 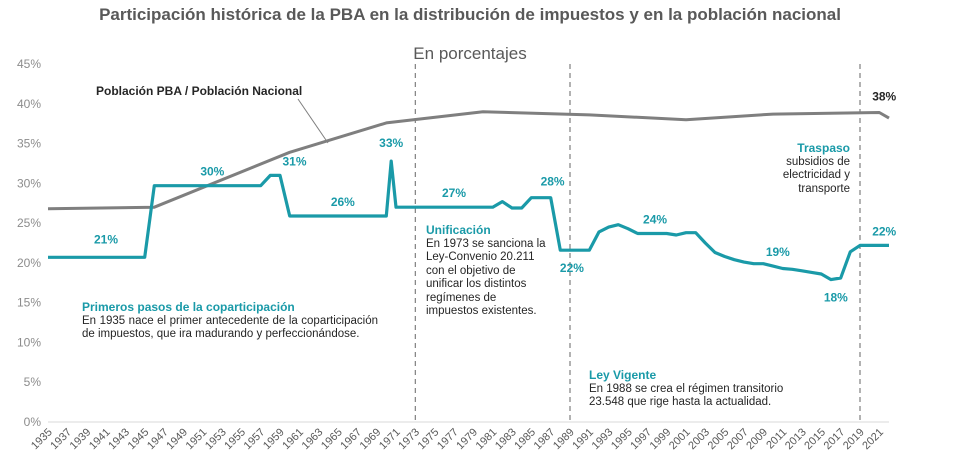 I want to click on y-tick-label: 45%, so click(x=29, y=64).